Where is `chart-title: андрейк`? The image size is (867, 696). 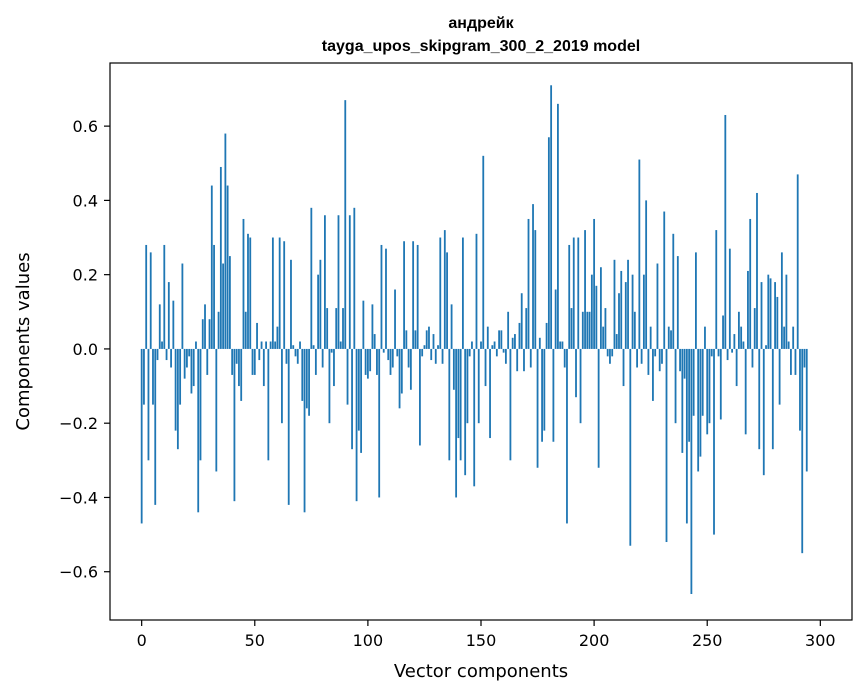 chart-title: андрейк is located at coordinates (481, 23).